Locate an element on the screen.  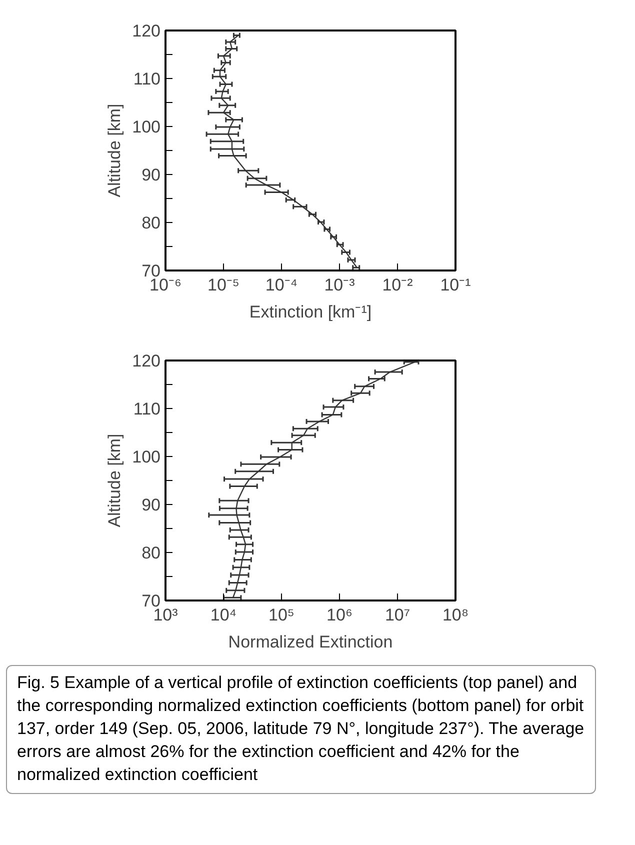
x-tick-label: 10⁻³ is located at coordinates (340, 285).